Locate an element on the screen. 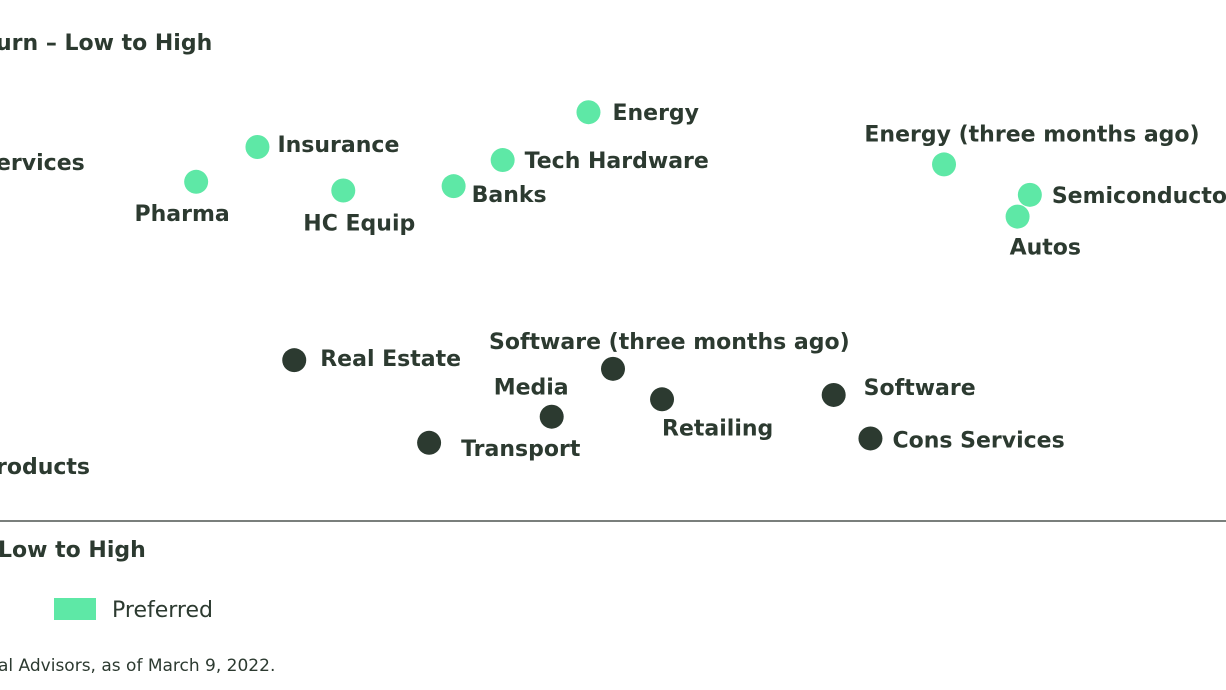  label-cons-services: Cons Services is located at coordinates (978, 440).